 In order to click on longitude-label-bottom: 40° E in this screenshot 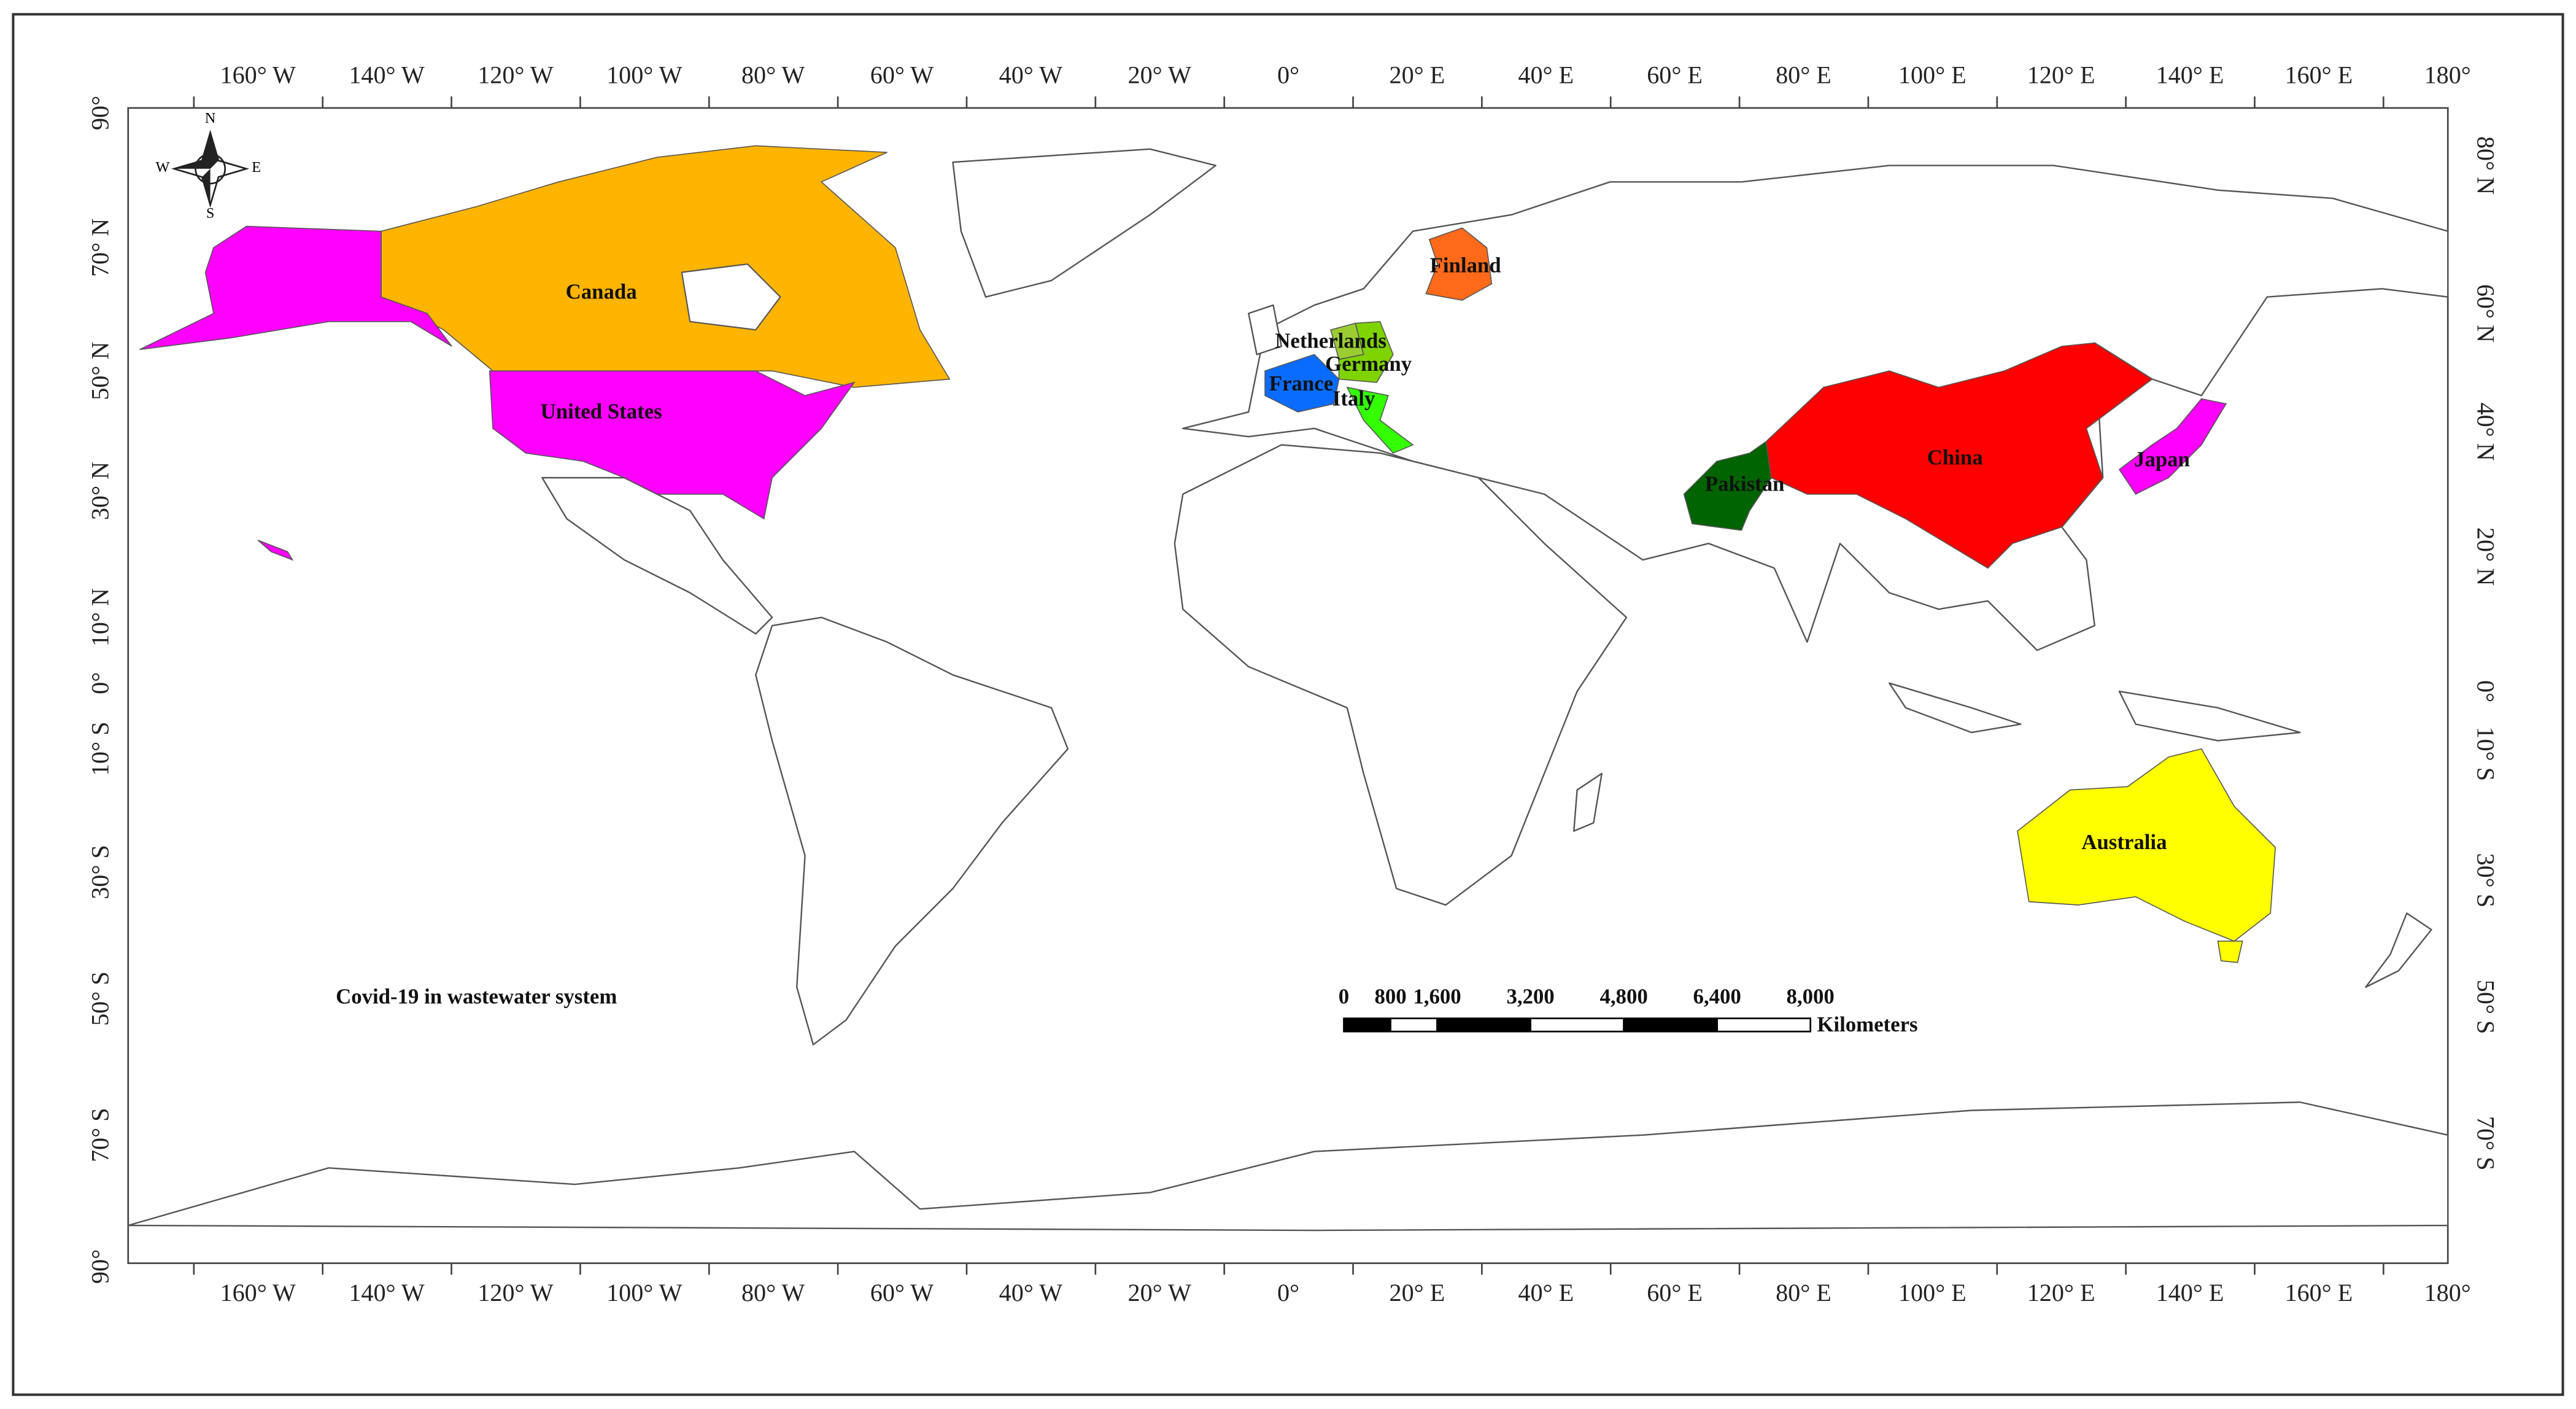, I will do `click(1546, 1292)`.